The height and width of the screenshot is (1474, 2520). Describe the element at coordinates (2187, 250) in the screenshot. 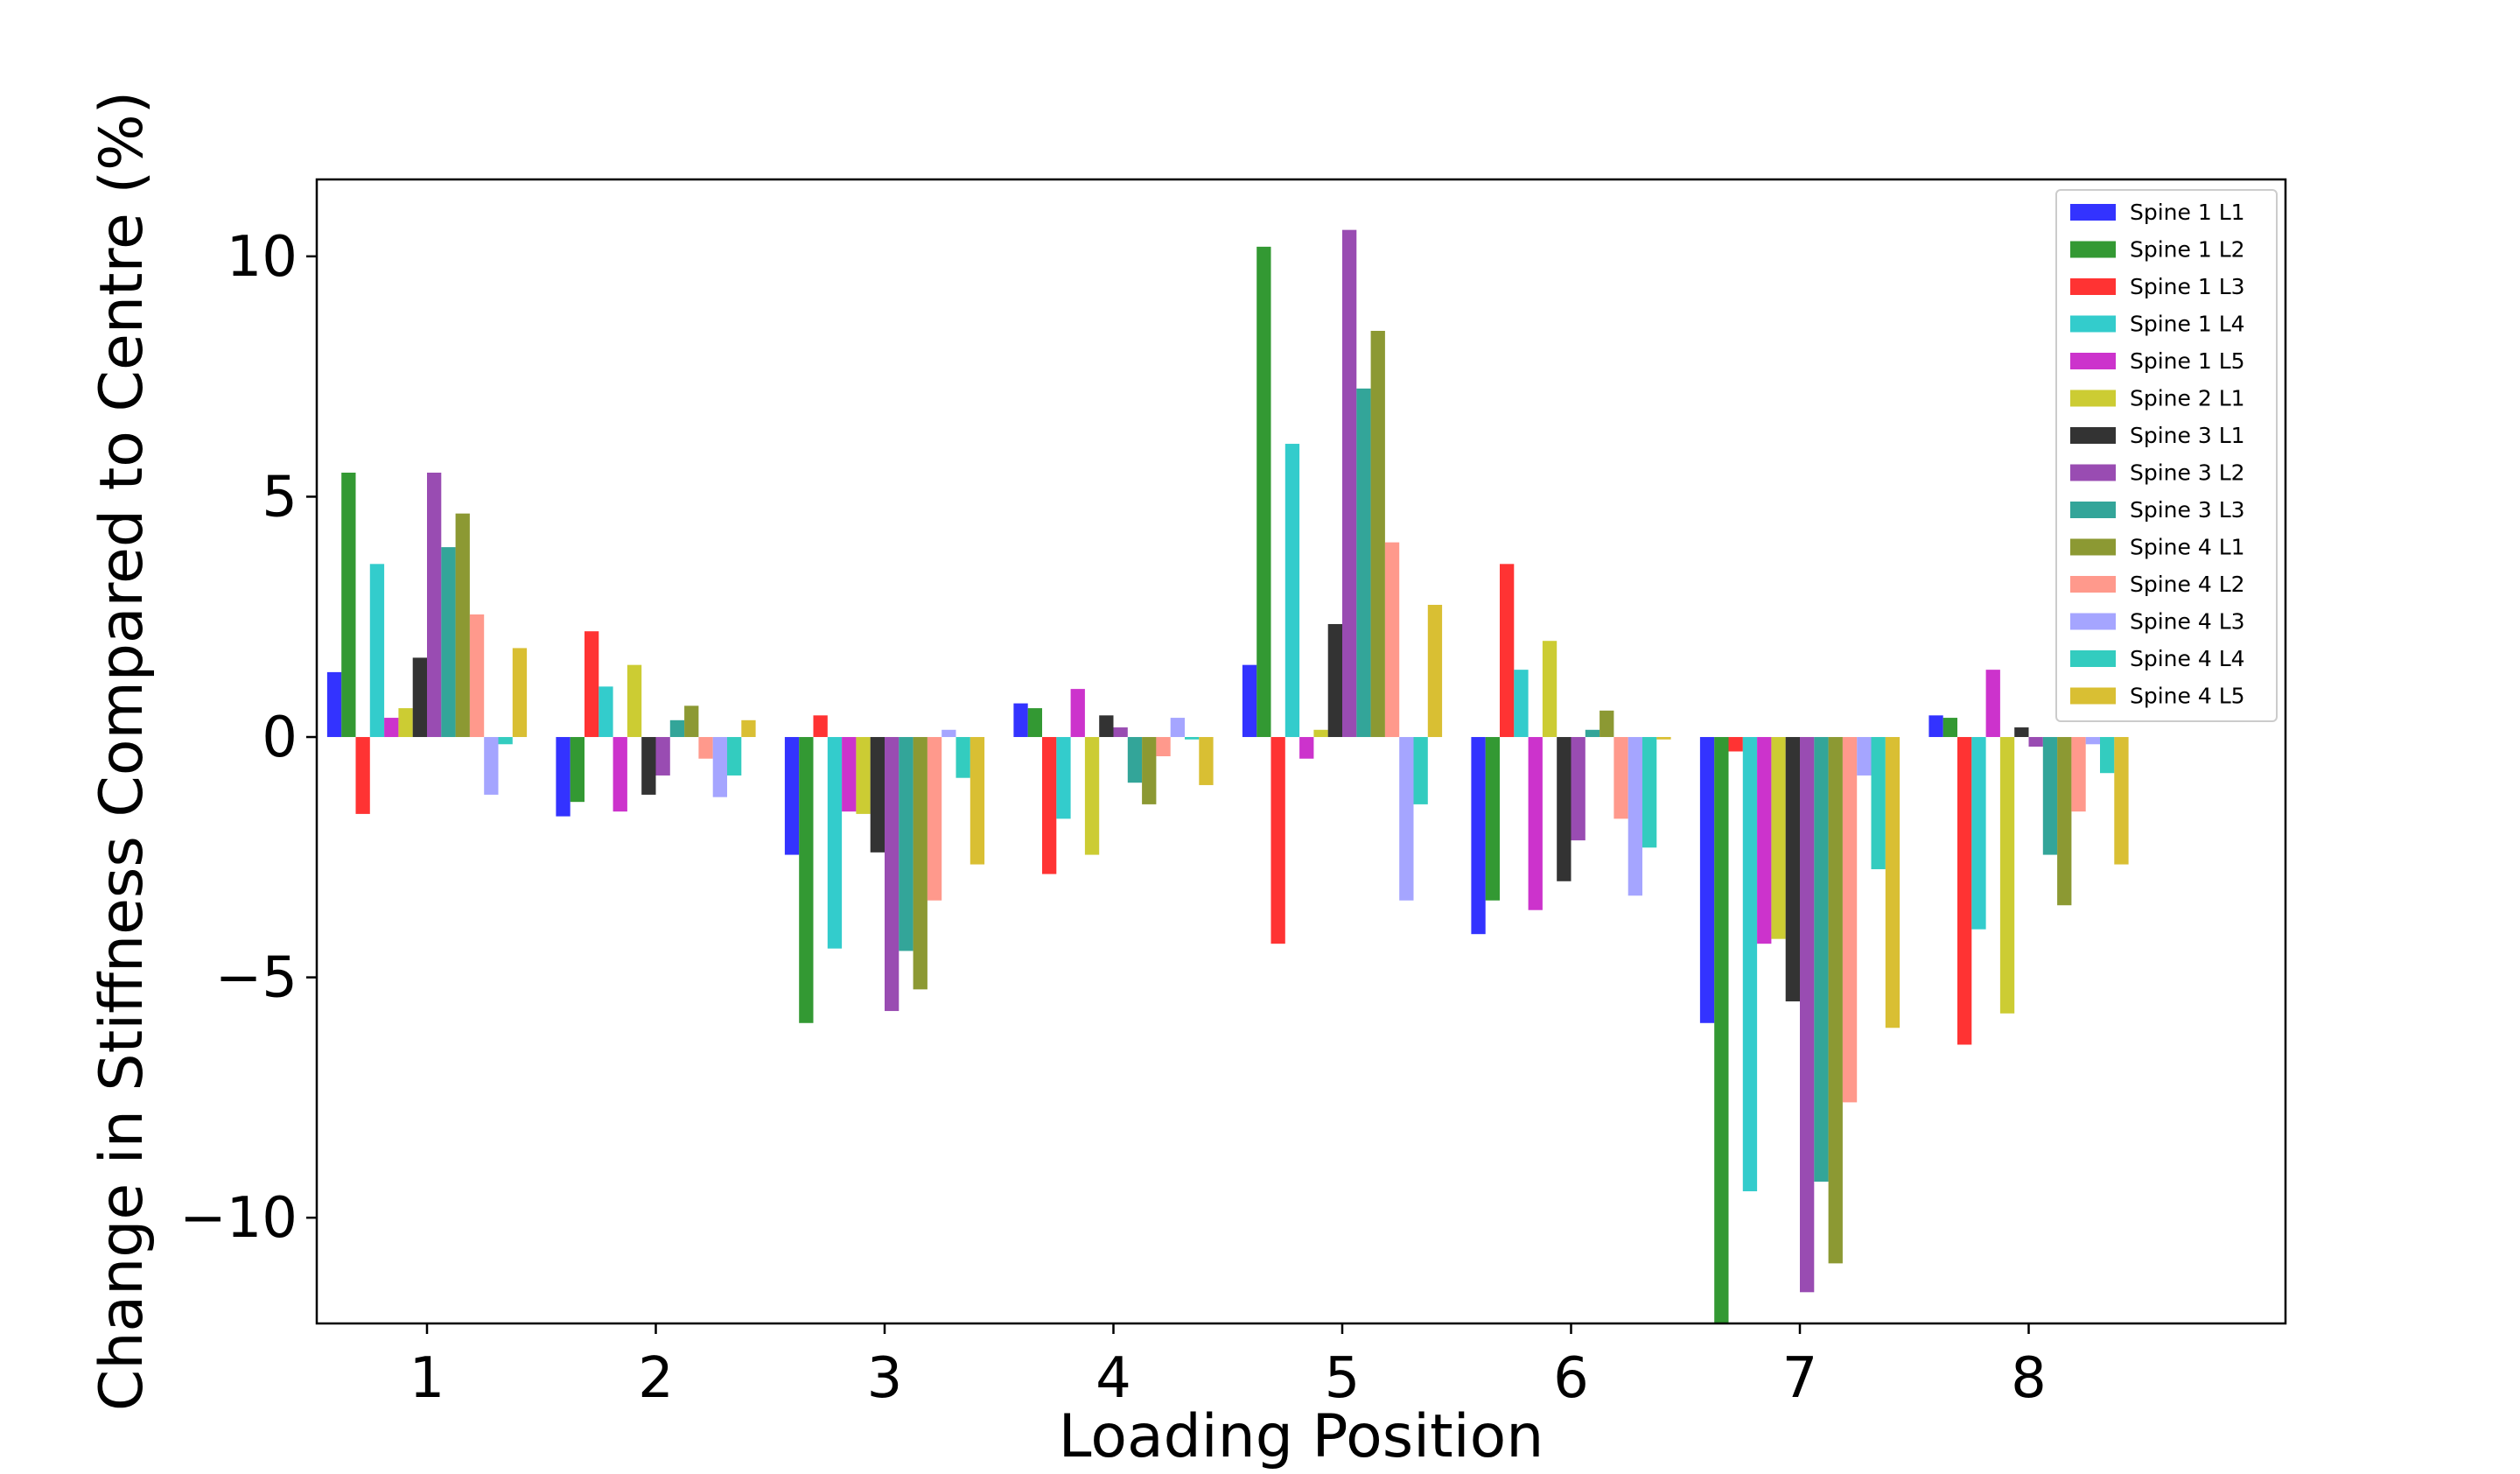

I see `legend-entry-label: Spine 1 L2` at that location.